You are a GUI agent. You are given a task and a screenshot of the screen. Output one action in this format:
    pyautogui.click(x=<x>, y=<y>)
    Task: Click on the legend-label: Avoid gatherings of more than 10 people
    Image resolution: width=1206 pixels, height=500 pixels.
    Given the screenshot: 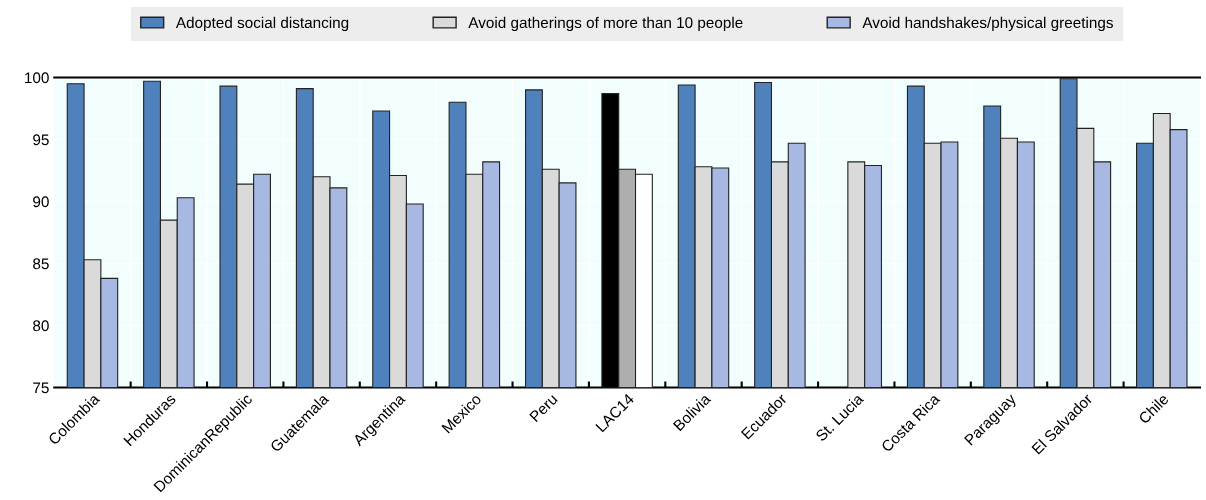 What is the action you would take?
    pyautogui.click(x=605, y=24)
    